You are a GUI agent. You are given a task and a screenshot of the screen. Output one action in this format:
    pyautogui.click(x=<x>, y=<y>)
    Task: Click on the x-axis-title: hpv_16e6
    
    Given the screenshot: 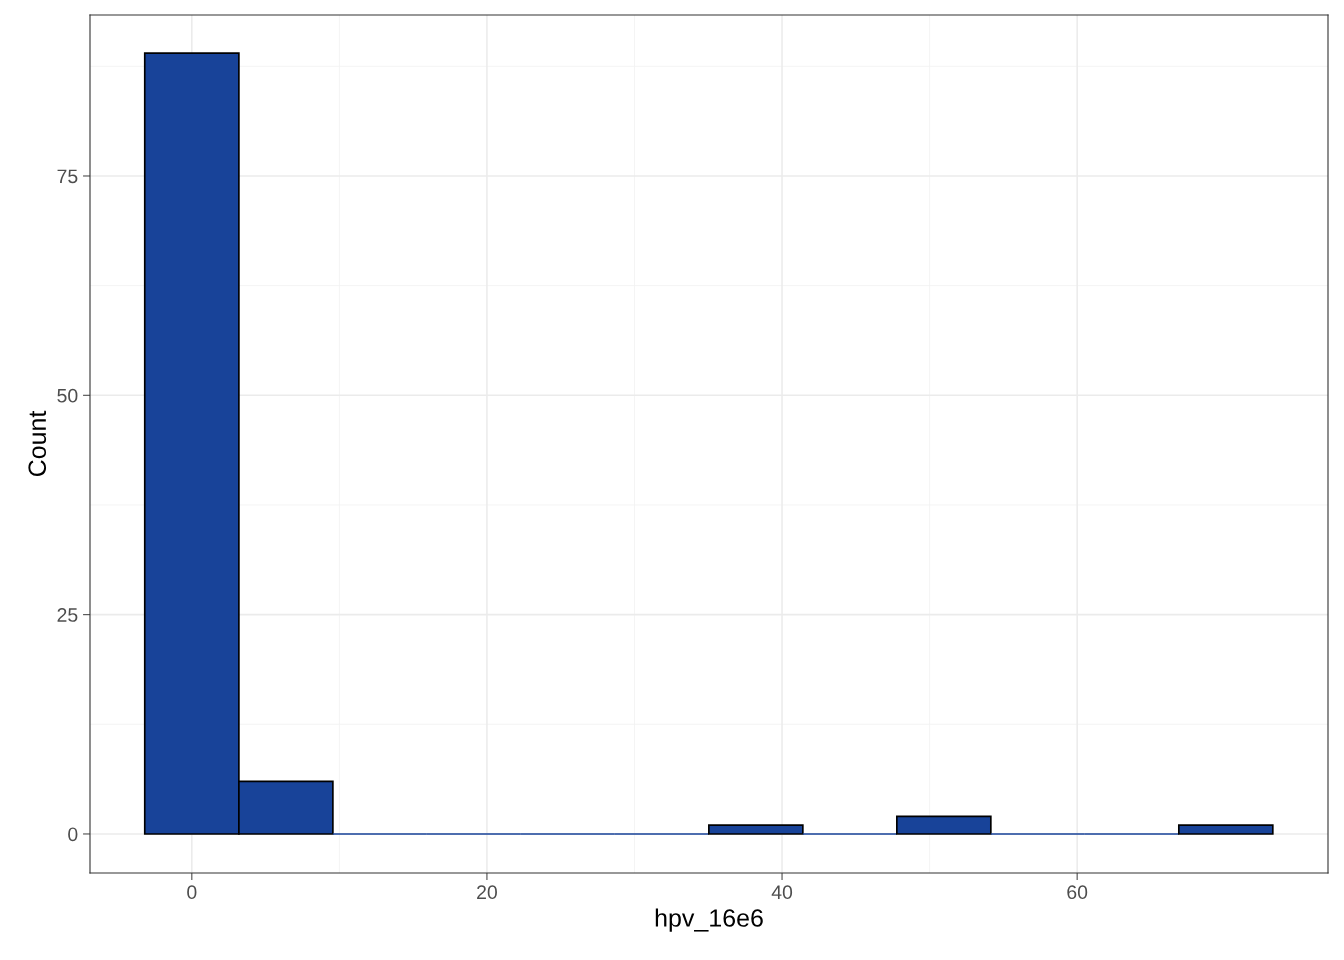 What is the action you would take?
    pyautogui.click(x=709, y=920)
    